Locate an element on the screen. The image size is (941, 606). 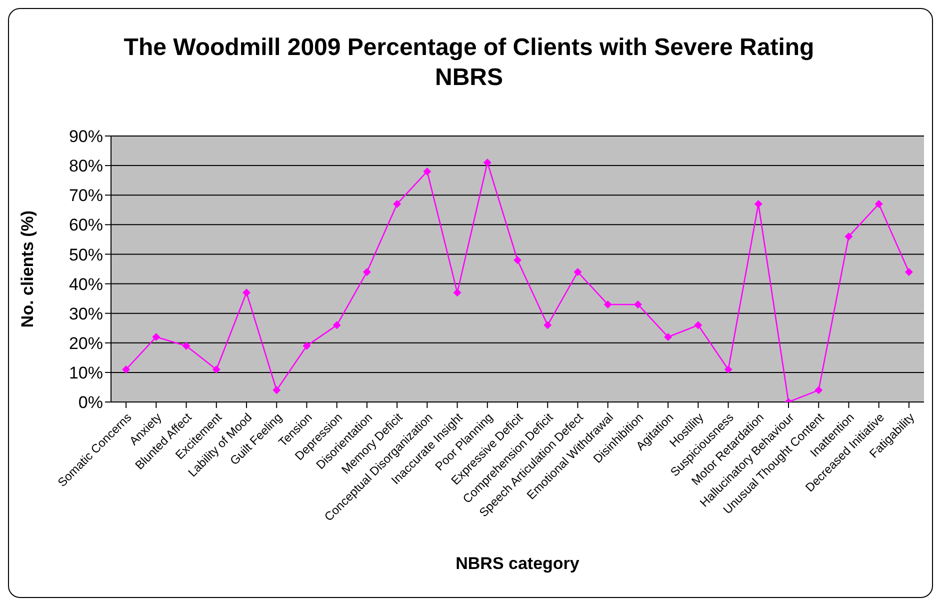
y-tick-label: 10% is located at coordinates (85, 372).